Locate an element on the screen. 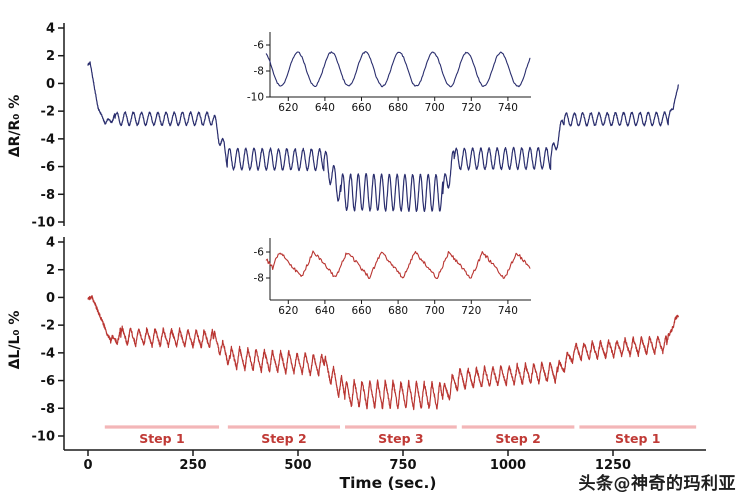  x-tick-label: 250 is located at coordinates (192, 465).